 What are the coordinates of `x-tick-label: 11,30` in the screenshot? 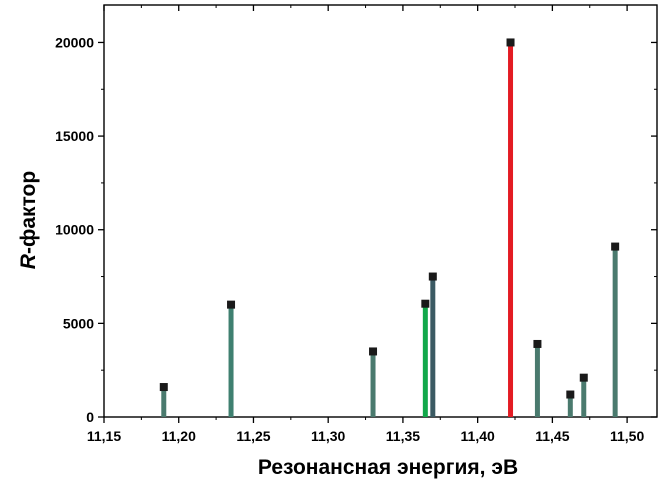 It's located at (328, 436).